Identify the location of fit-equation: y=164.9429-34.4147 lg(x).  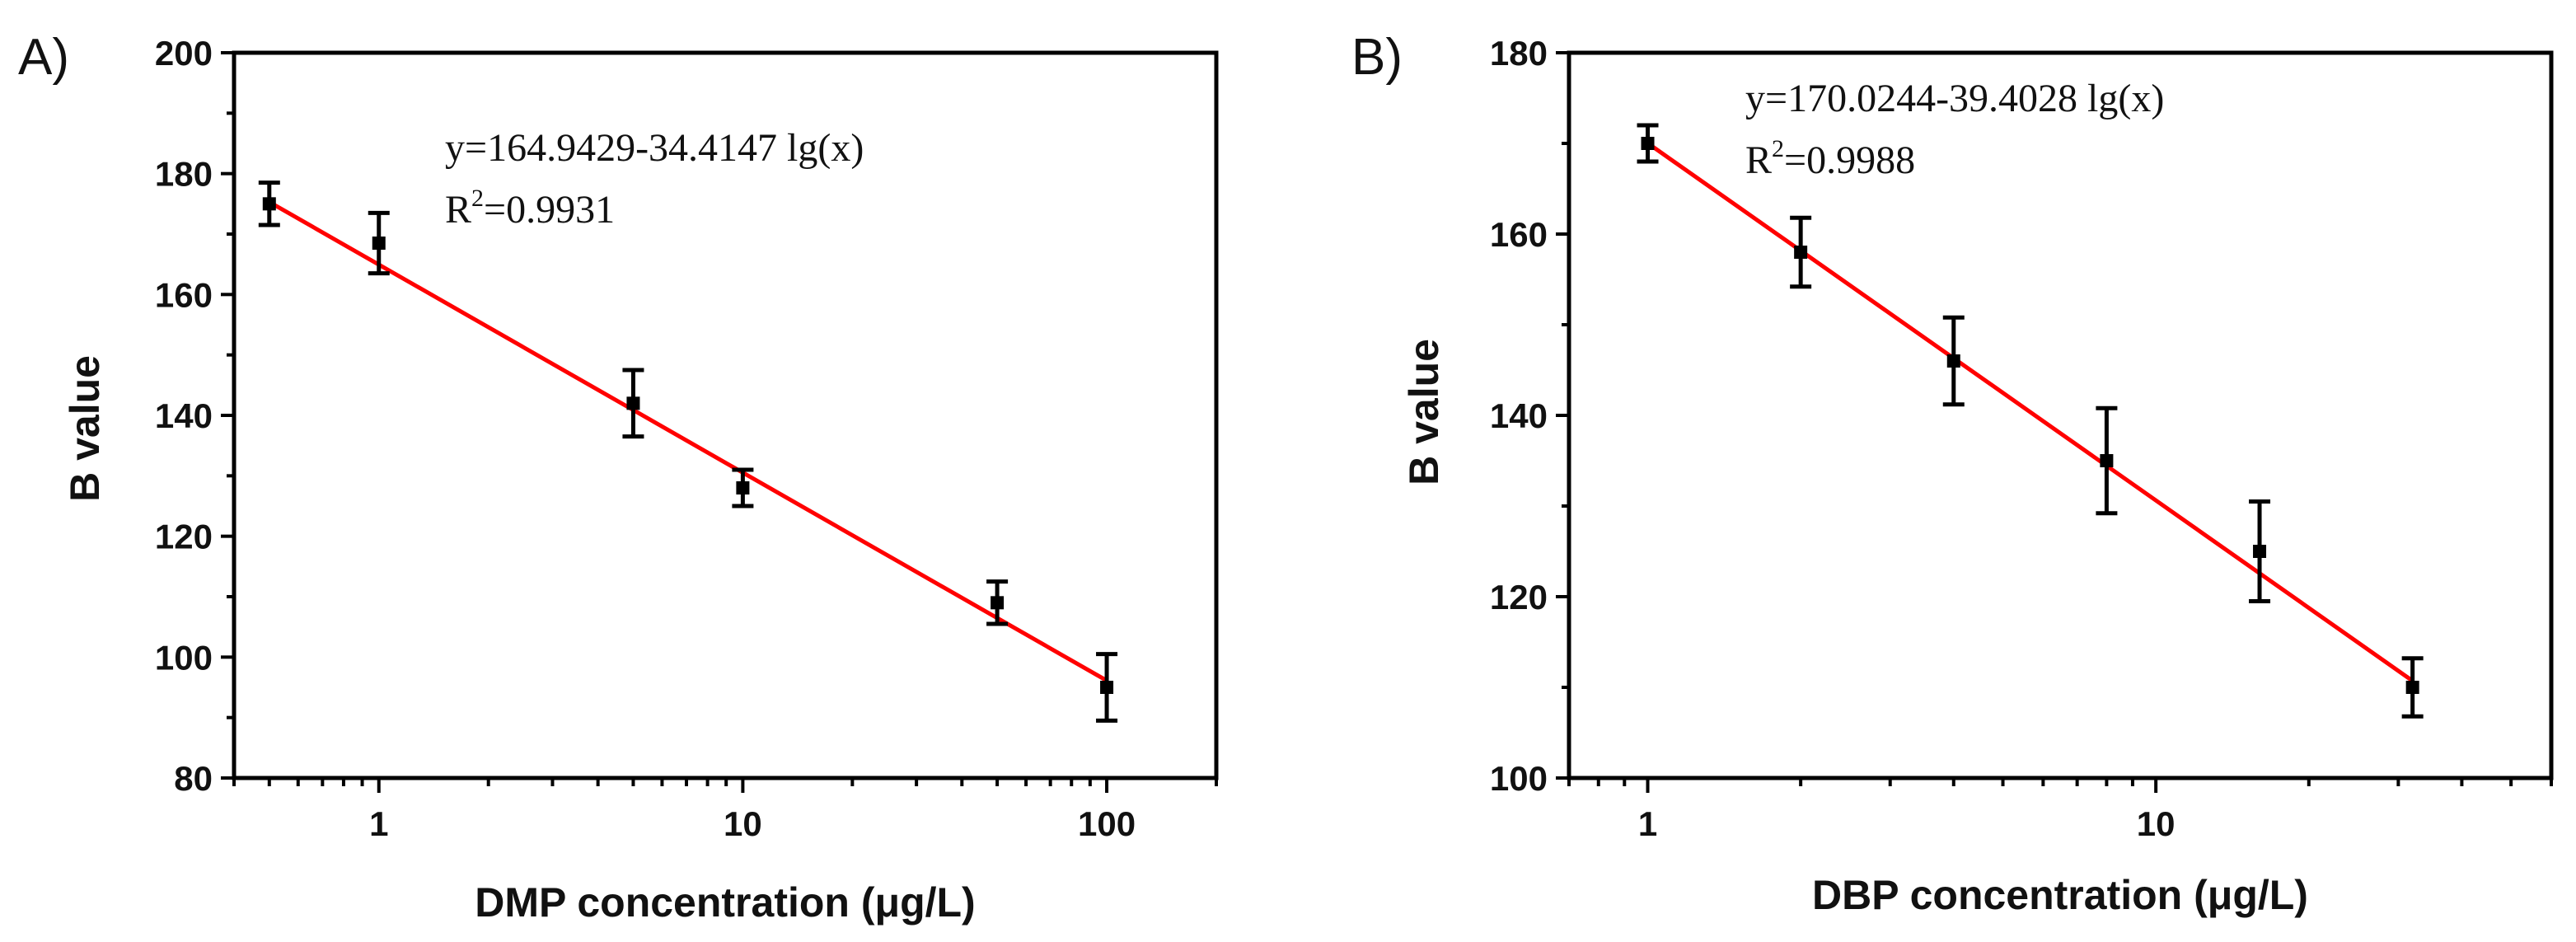
(654, 148).